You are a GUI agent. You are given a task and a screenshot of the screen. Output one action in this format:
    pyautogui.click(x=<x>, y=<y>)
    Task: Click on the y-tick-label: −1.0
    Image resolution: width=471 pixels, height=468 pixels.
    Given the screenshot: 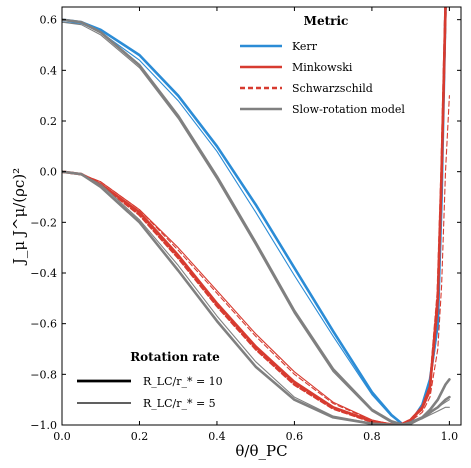 What is the action you would take?
    pyautogui.click(x=43, y=425)
    